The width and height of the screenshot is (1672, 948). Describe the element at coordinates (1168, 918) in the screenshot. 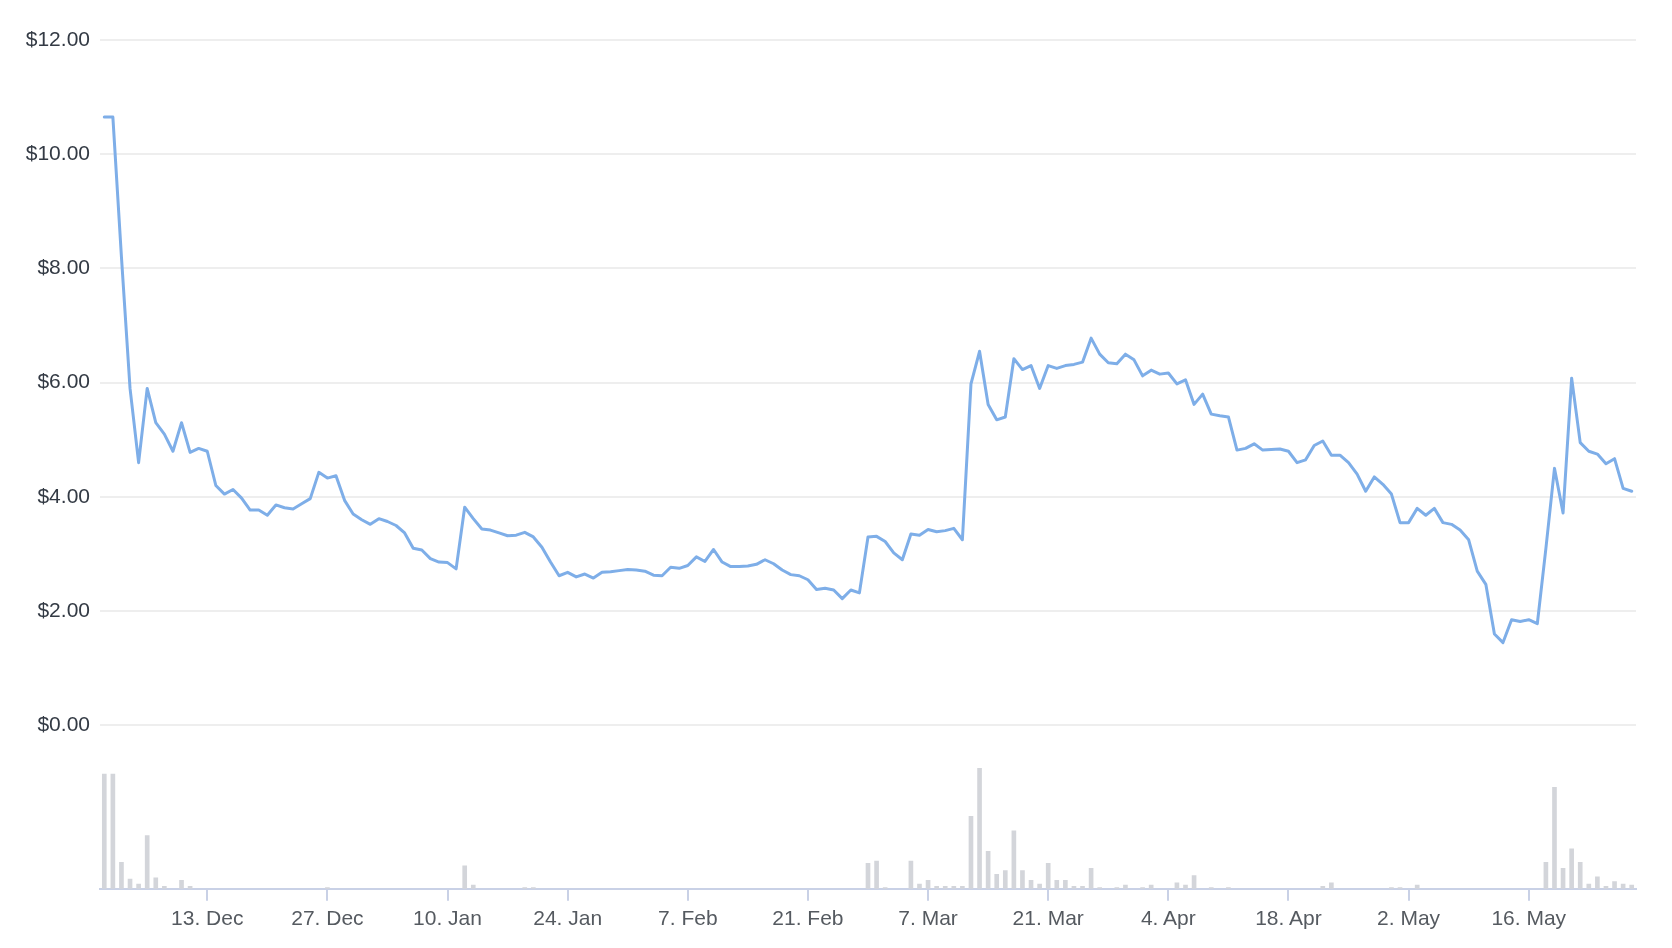

I see `x-tick-label: 4. Apr` at that location.